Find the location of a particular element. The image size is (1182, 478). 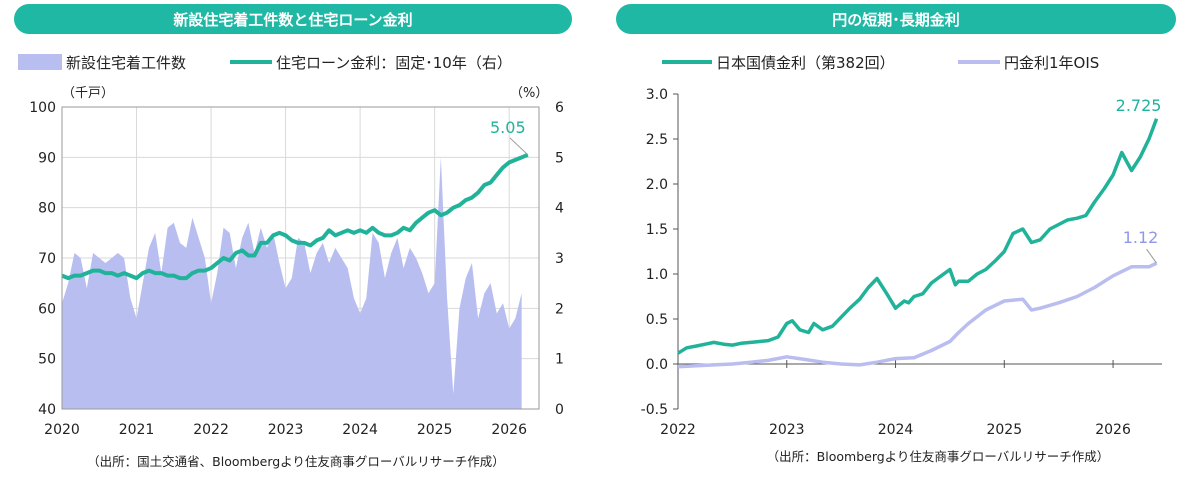

left-y-tick-label: 90 is located at coordinates (47, 158).